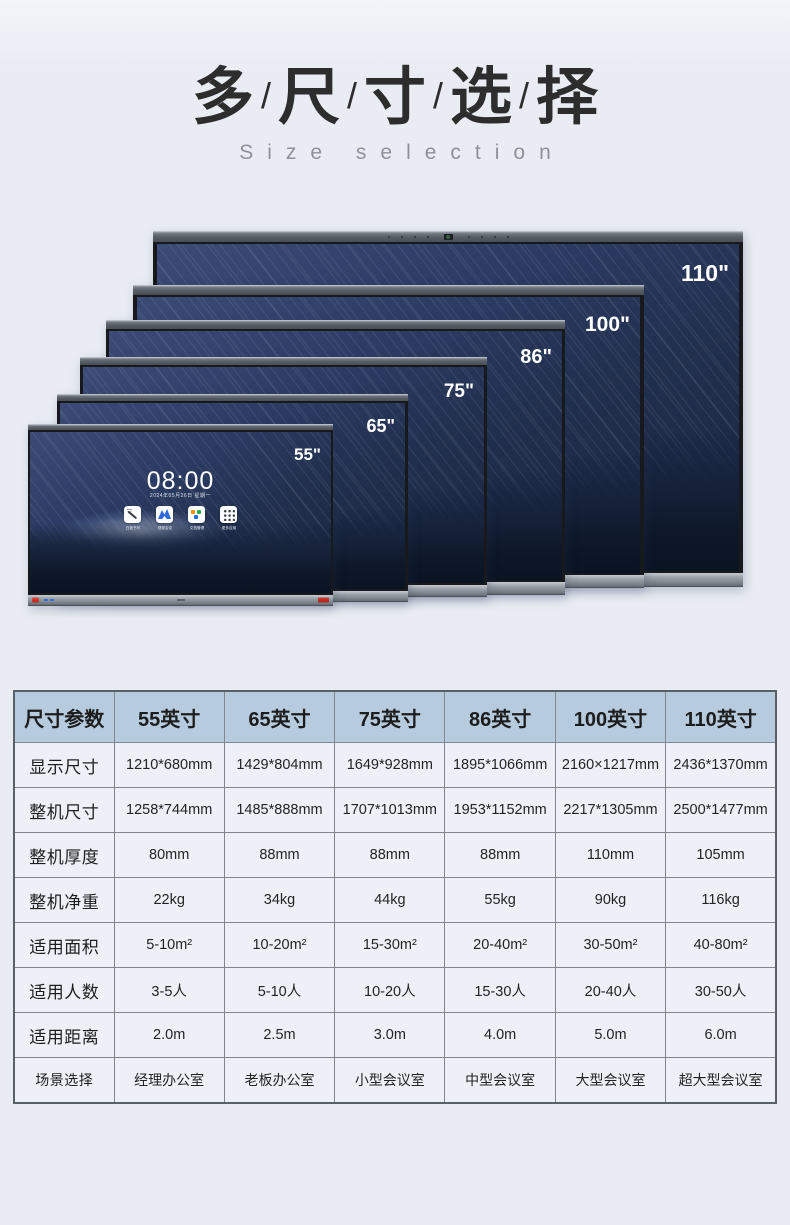  I want to click on spec-cell: 55kg, so click(500, 900).